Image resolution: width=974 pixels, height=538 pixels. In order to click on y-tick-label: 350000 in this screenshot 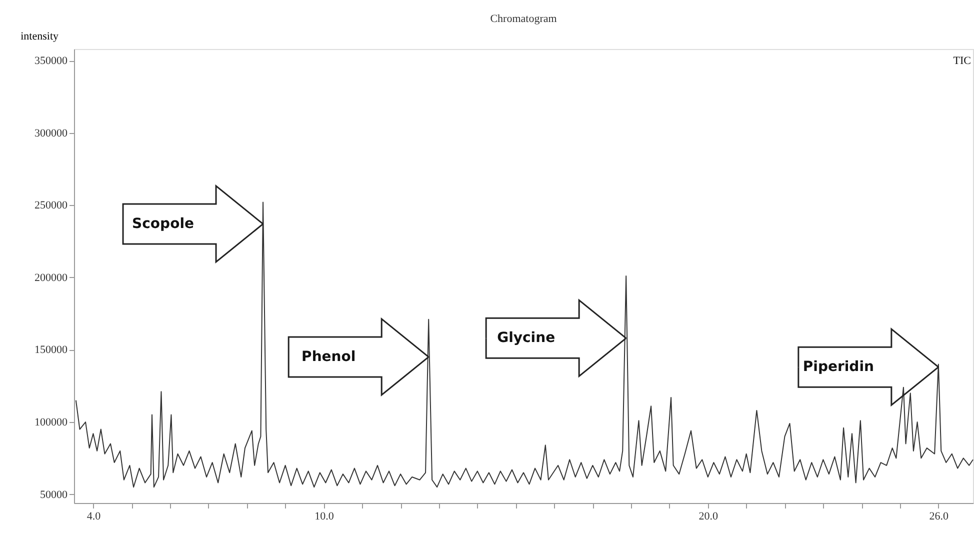, I will do `click(51, 61)`.